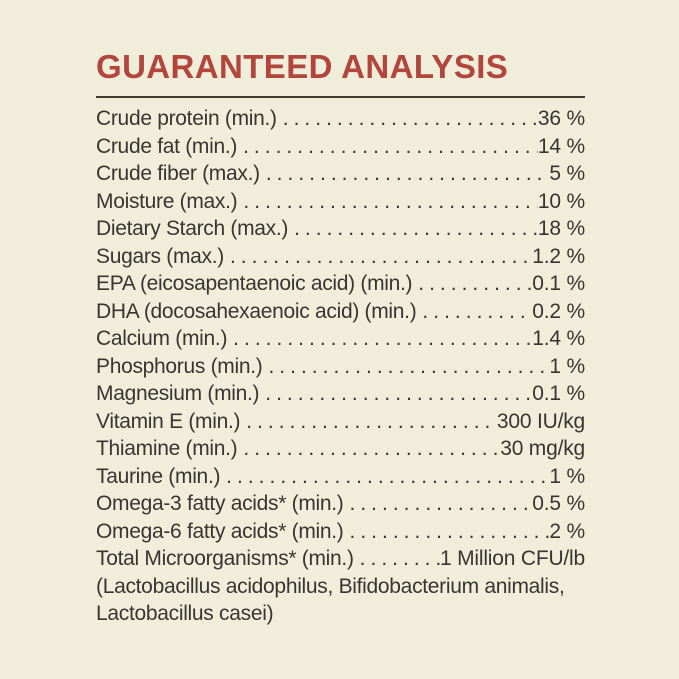 This screenshot has width=679, height=679. What do you see at coordinates (186, 118) in the screenshot?
I see `nutrient-label: Crude protein (min.)` at bounding box center [186, 118].